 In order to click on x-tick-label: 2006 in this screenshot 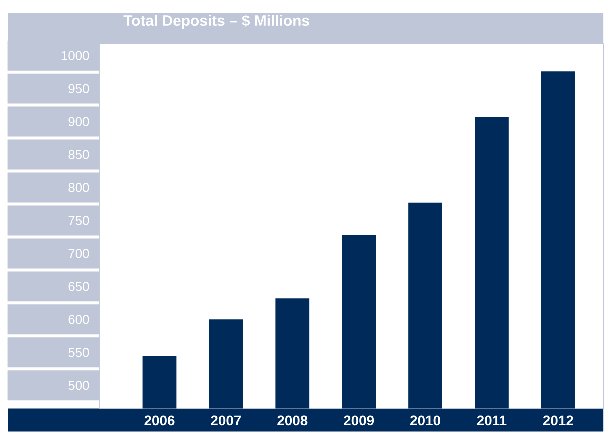, I will do `click(159, 421)`.